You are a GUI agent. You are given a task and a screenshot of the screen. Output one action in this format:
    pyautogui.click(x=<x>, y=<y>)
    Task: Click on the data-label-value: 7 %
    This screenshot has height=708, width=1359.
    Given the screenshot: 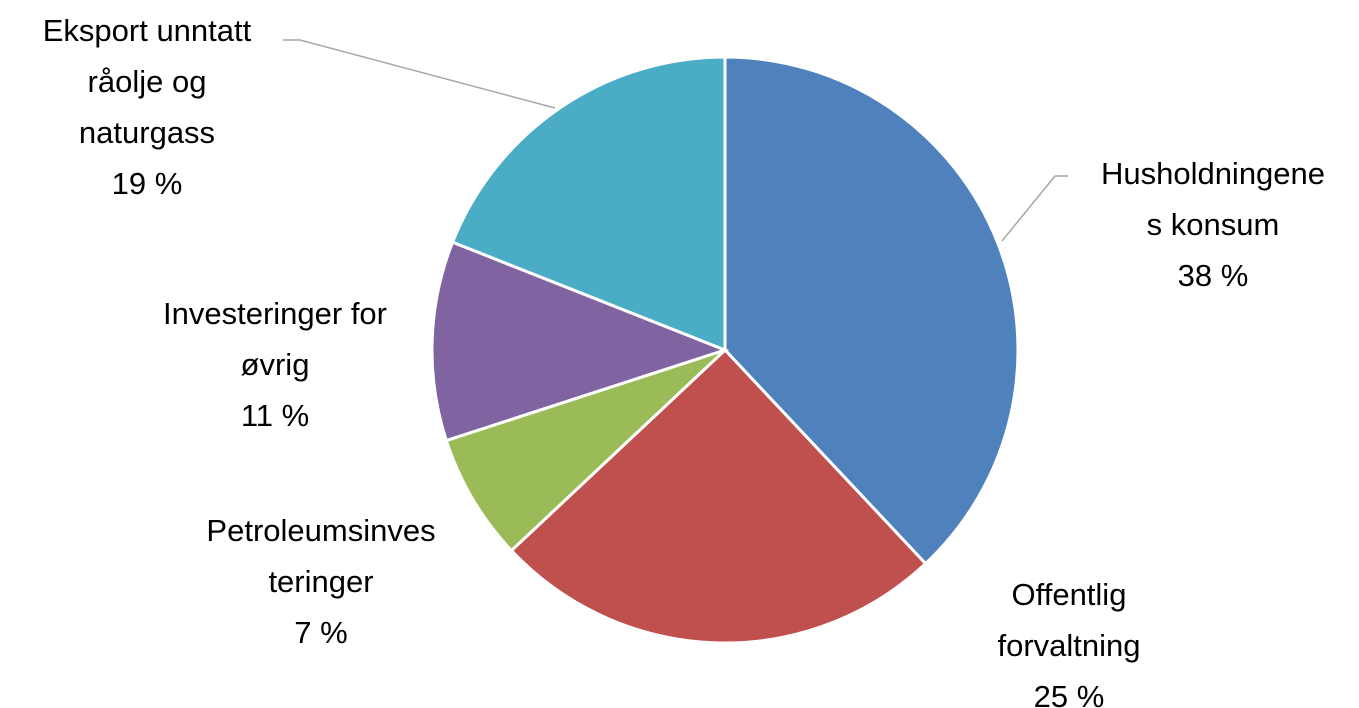 What is the action you would take?
    pyautogui.click(x=320, y=632)
    